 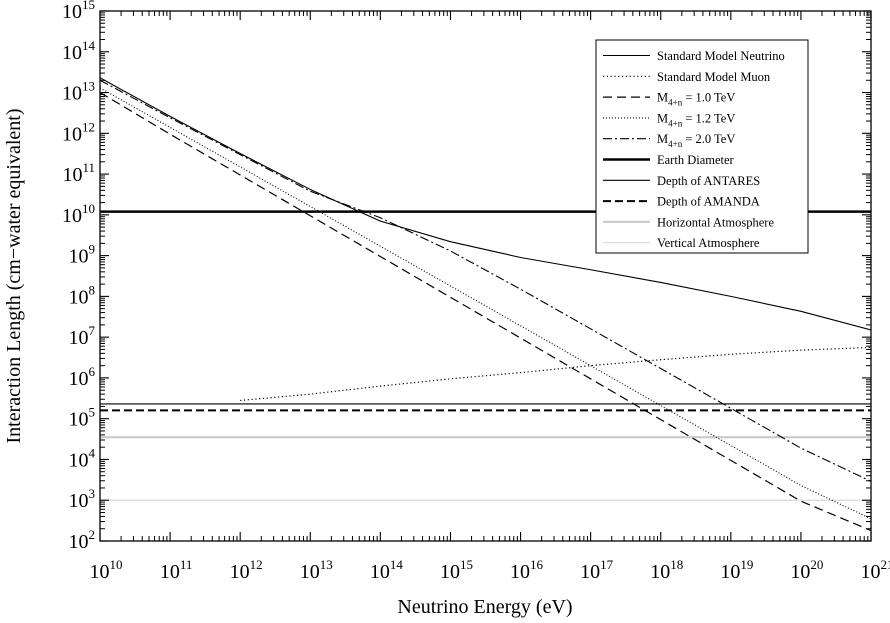 I want to click on legend-entry-label: Depth of ANTARES, so click(x=708, y=181).